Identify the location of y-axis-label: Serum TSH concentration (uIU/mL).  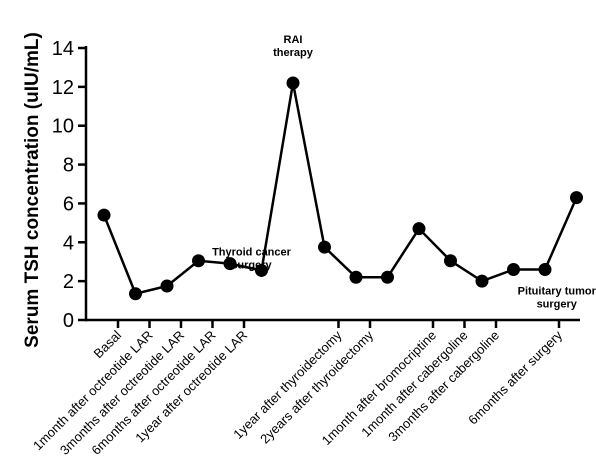
(32, 190).